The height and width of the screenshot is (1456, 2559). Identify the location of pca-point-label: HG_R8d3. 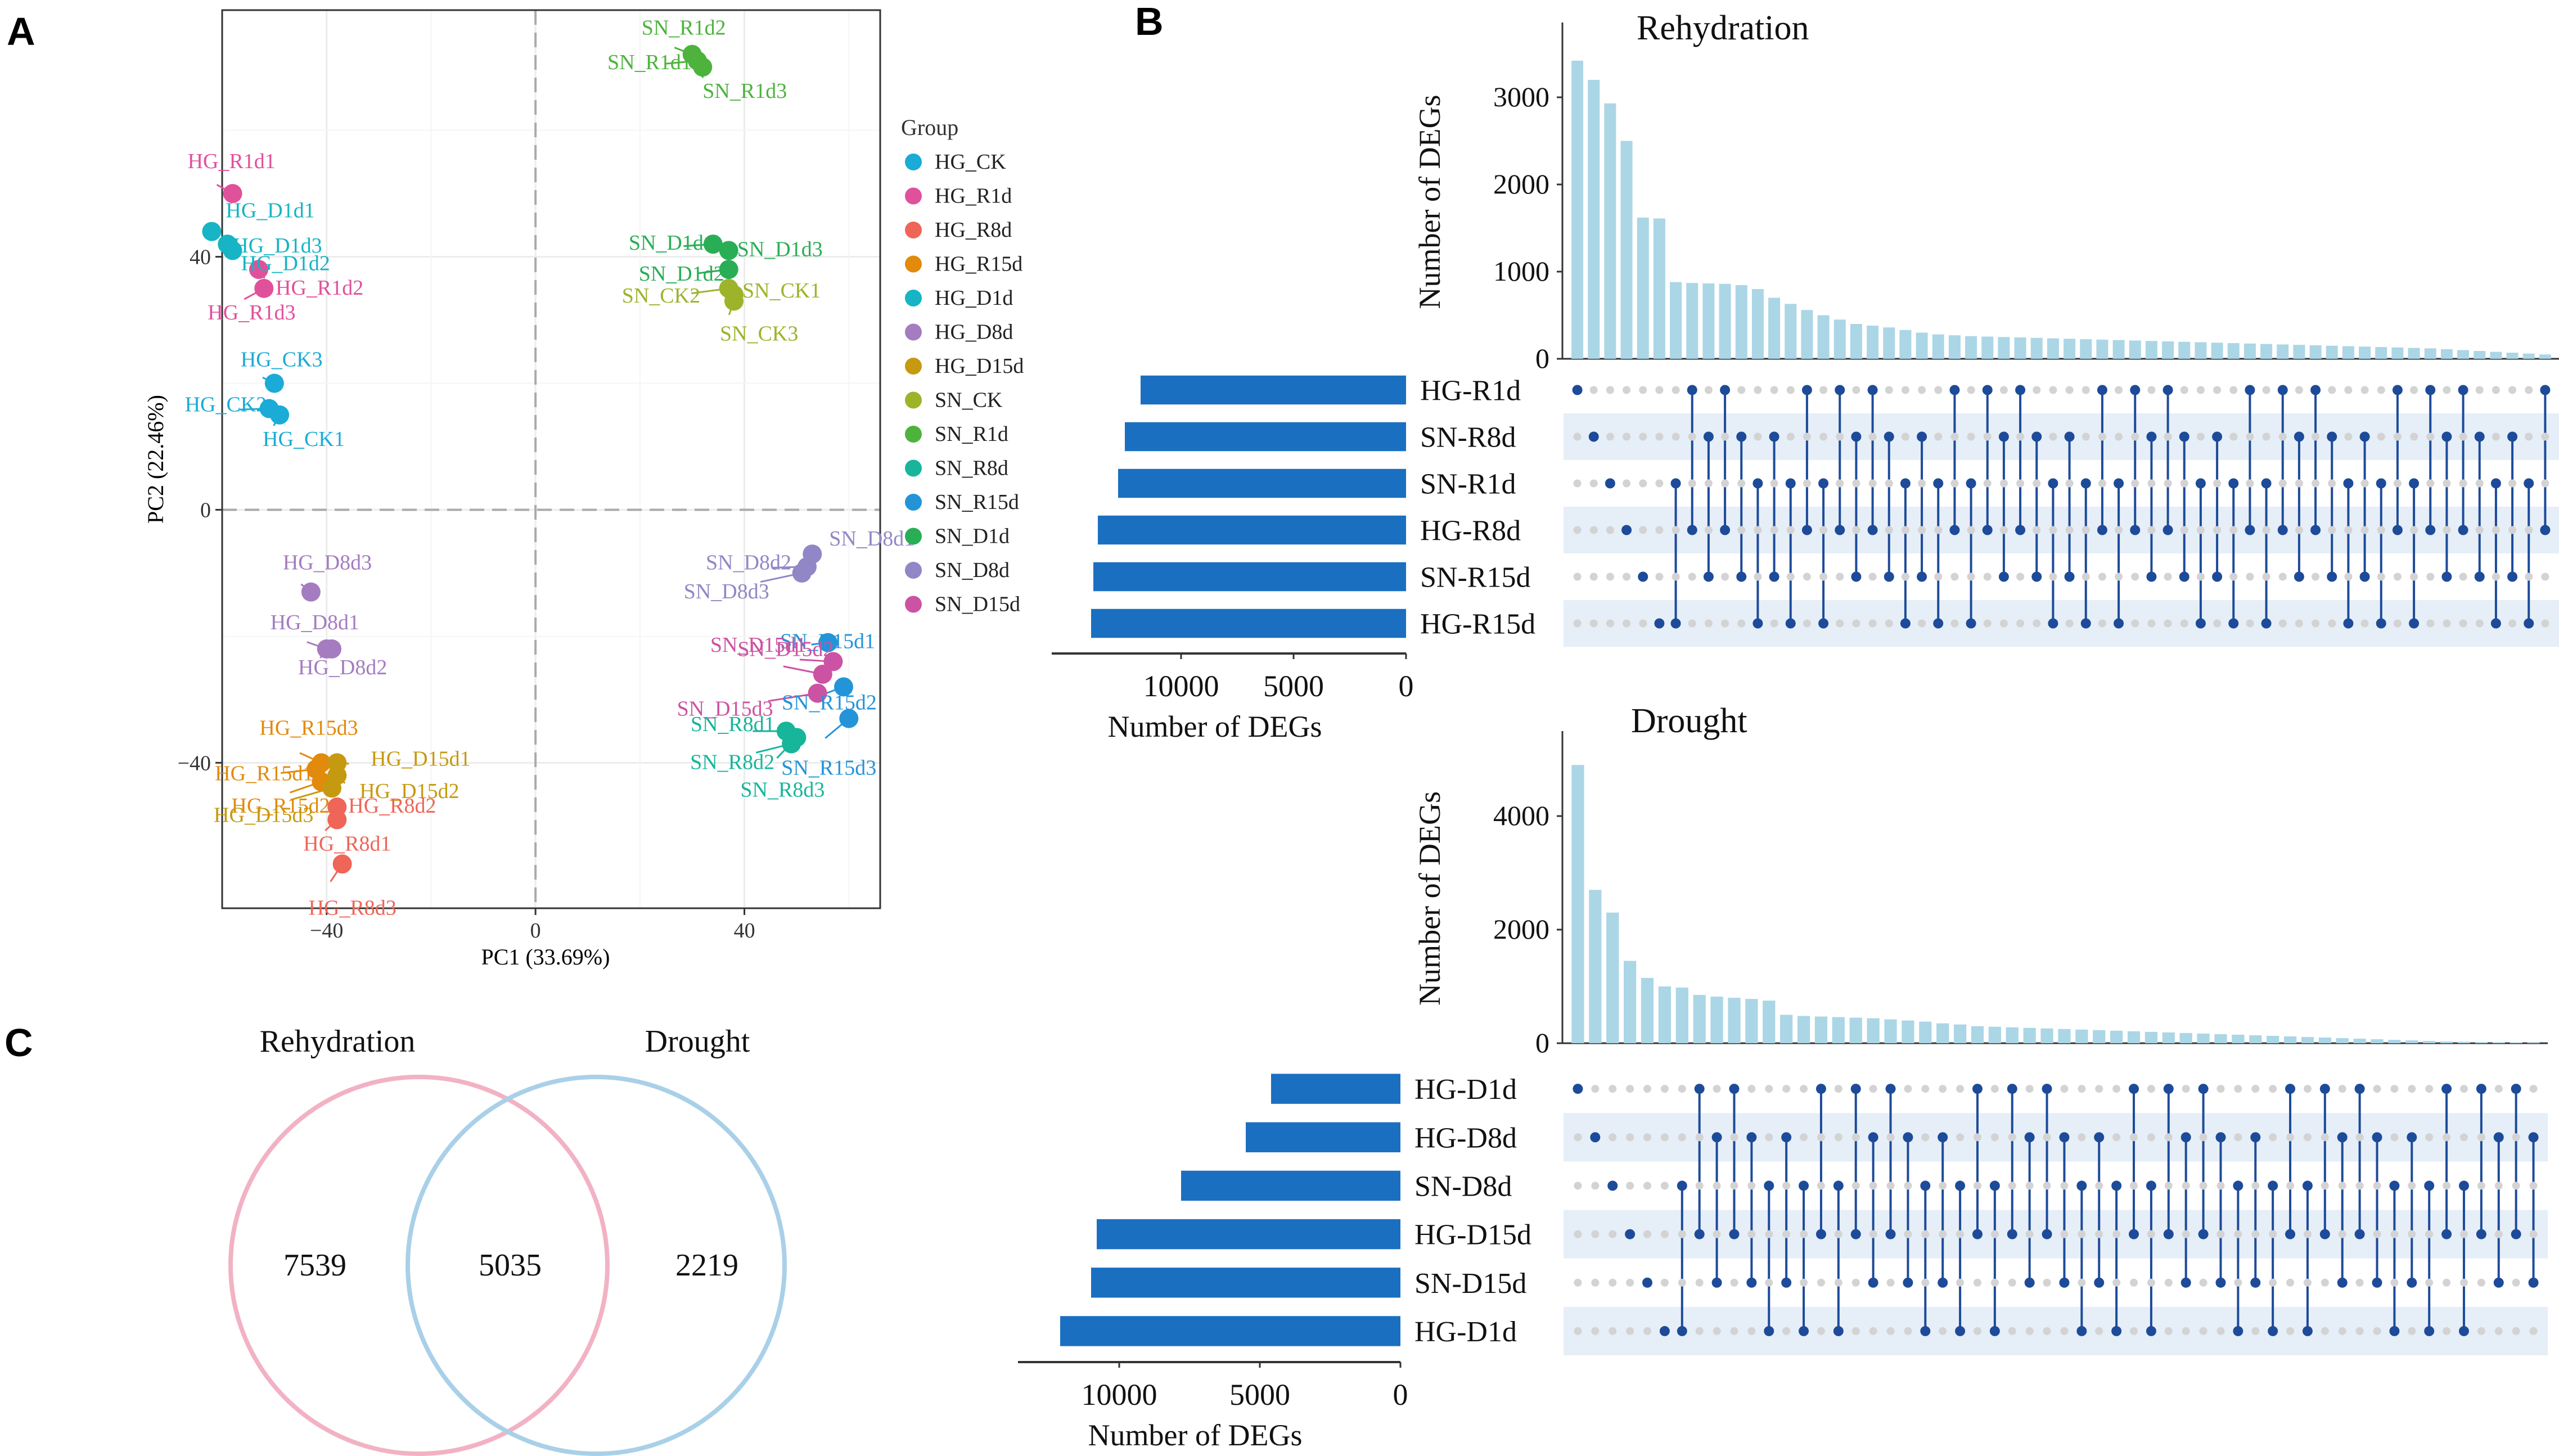
(353, 907).